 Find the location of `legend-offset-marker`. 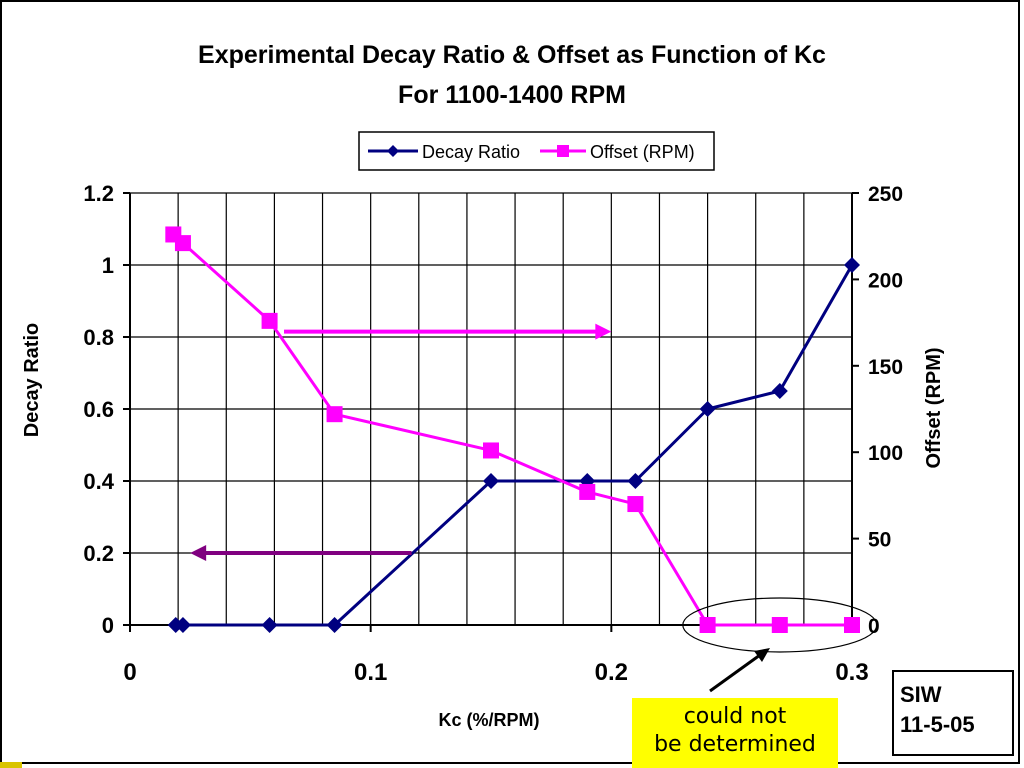

legend-offset-marker is located at coordinates (563, 151).